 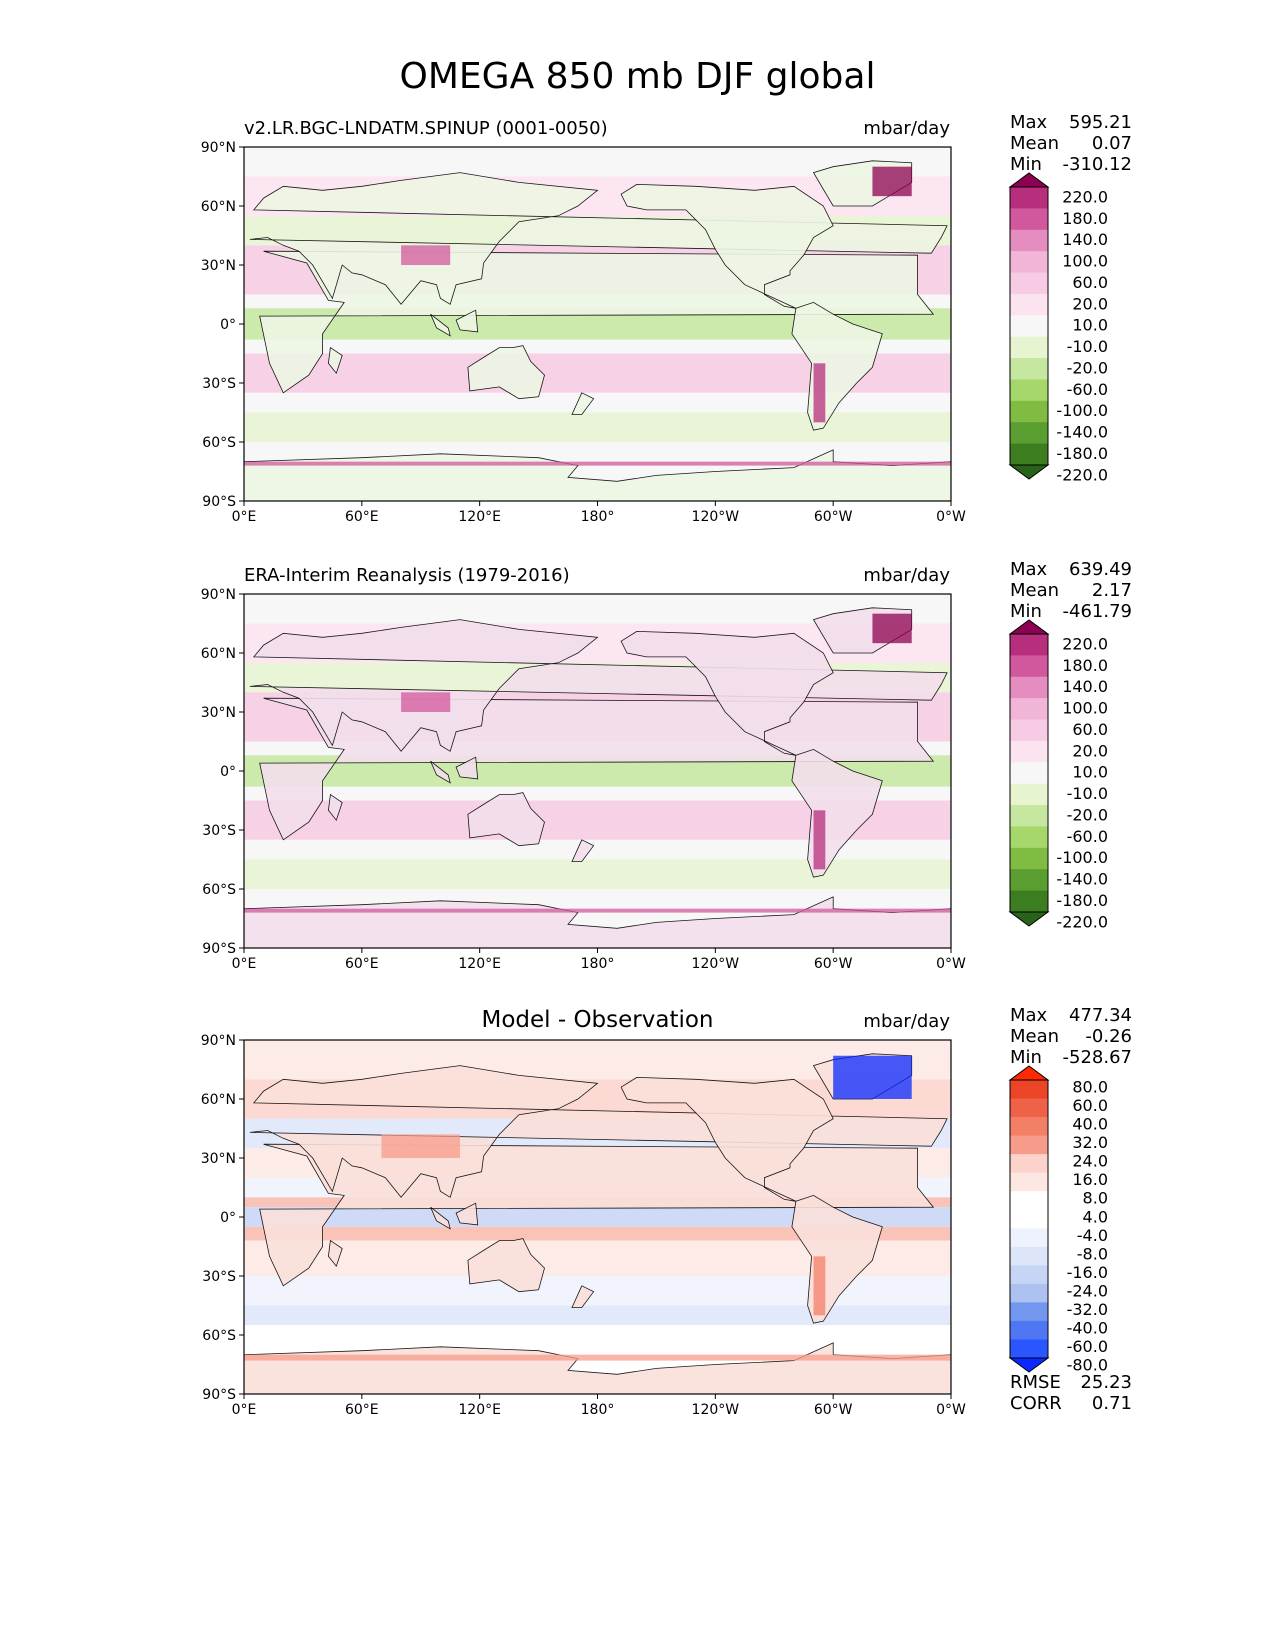 What do you see at coordinates (1082, 410) in the screenshot?
I see `colorbar-tick-label: -100.0` at bounding box center [1082, 410].